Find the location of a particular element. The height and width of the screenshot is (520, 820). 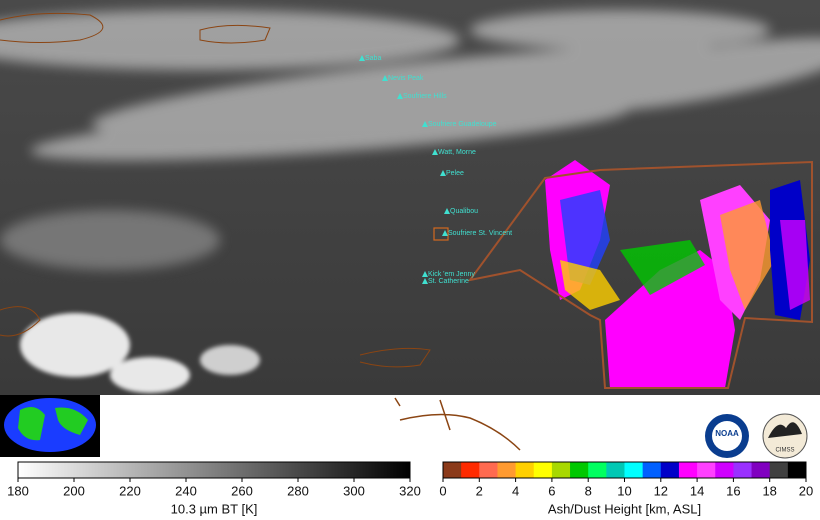

colorbar is located at coordinates (214, 470).